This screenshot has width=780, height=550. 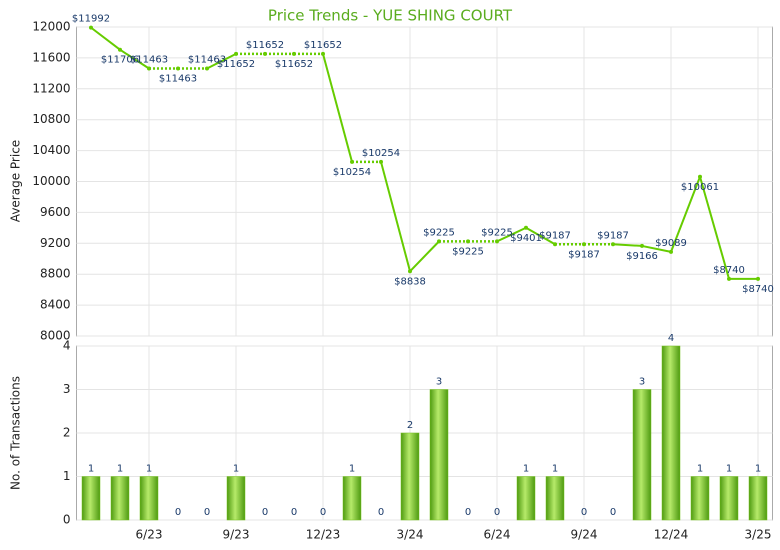 I want to click on y-tick-label: 8800, so click(x=55, y=274).